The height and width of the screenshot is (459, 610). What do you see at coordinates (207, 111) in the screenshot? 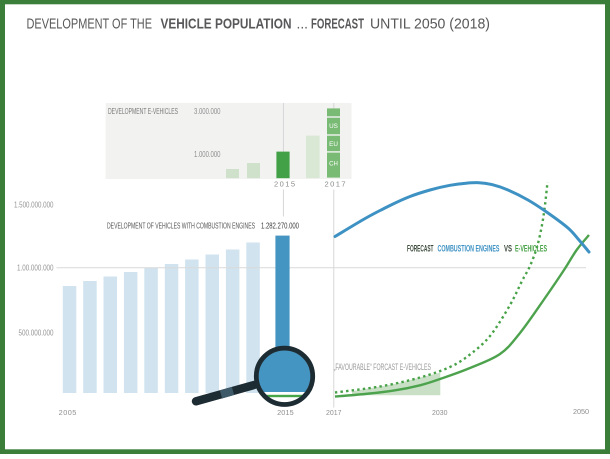
I see `svg-text: 3.000.000` at bounding box center [207, 111].